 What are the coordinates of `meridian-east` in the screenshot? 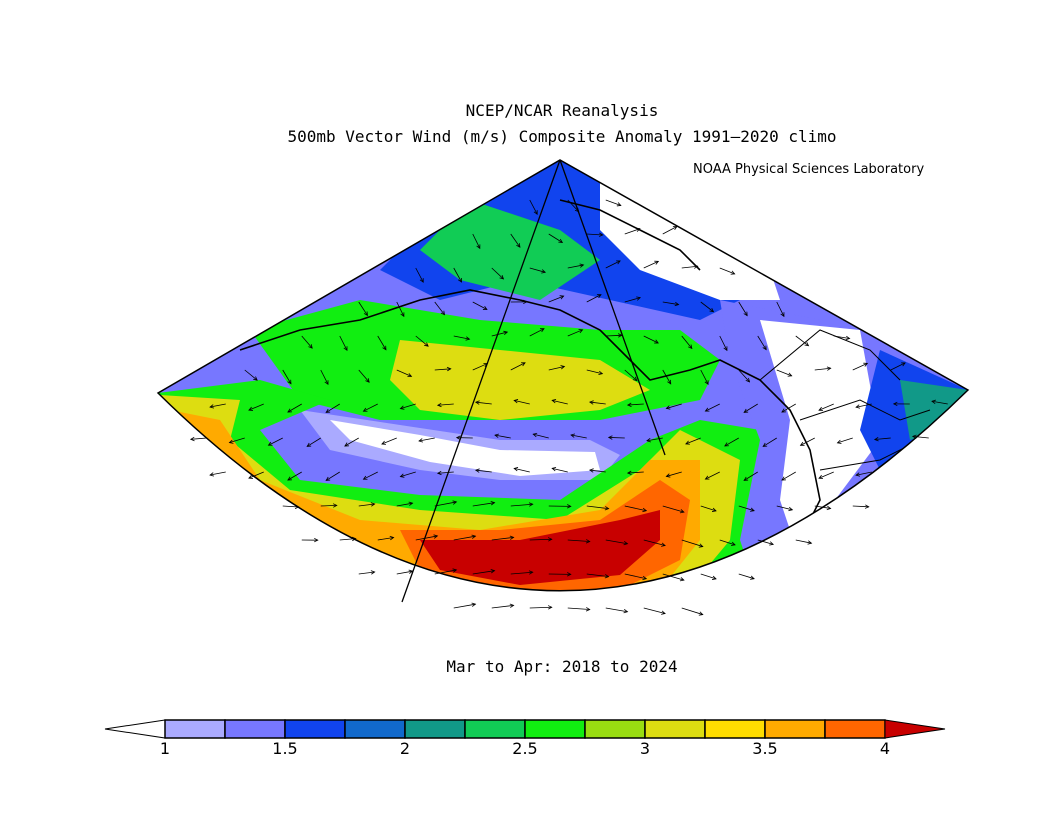 It's located at (612, 307).